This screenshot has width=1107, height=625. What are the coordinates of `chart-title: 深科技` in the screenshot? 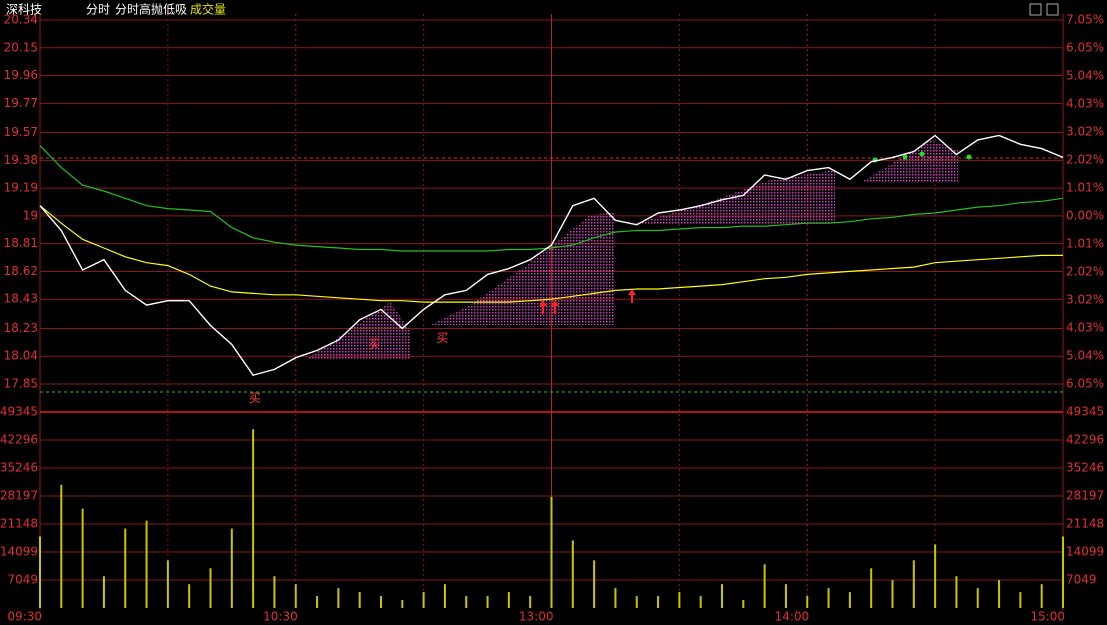 It's located at (24, 10).